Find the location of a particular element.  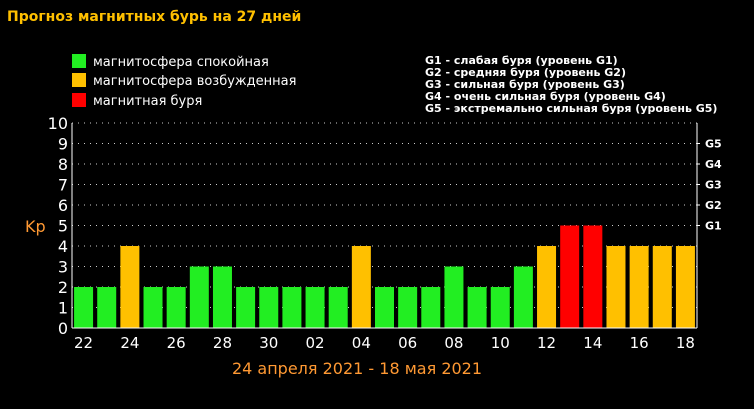

x-tick-label: 08 is located at coordinates (453, 343).